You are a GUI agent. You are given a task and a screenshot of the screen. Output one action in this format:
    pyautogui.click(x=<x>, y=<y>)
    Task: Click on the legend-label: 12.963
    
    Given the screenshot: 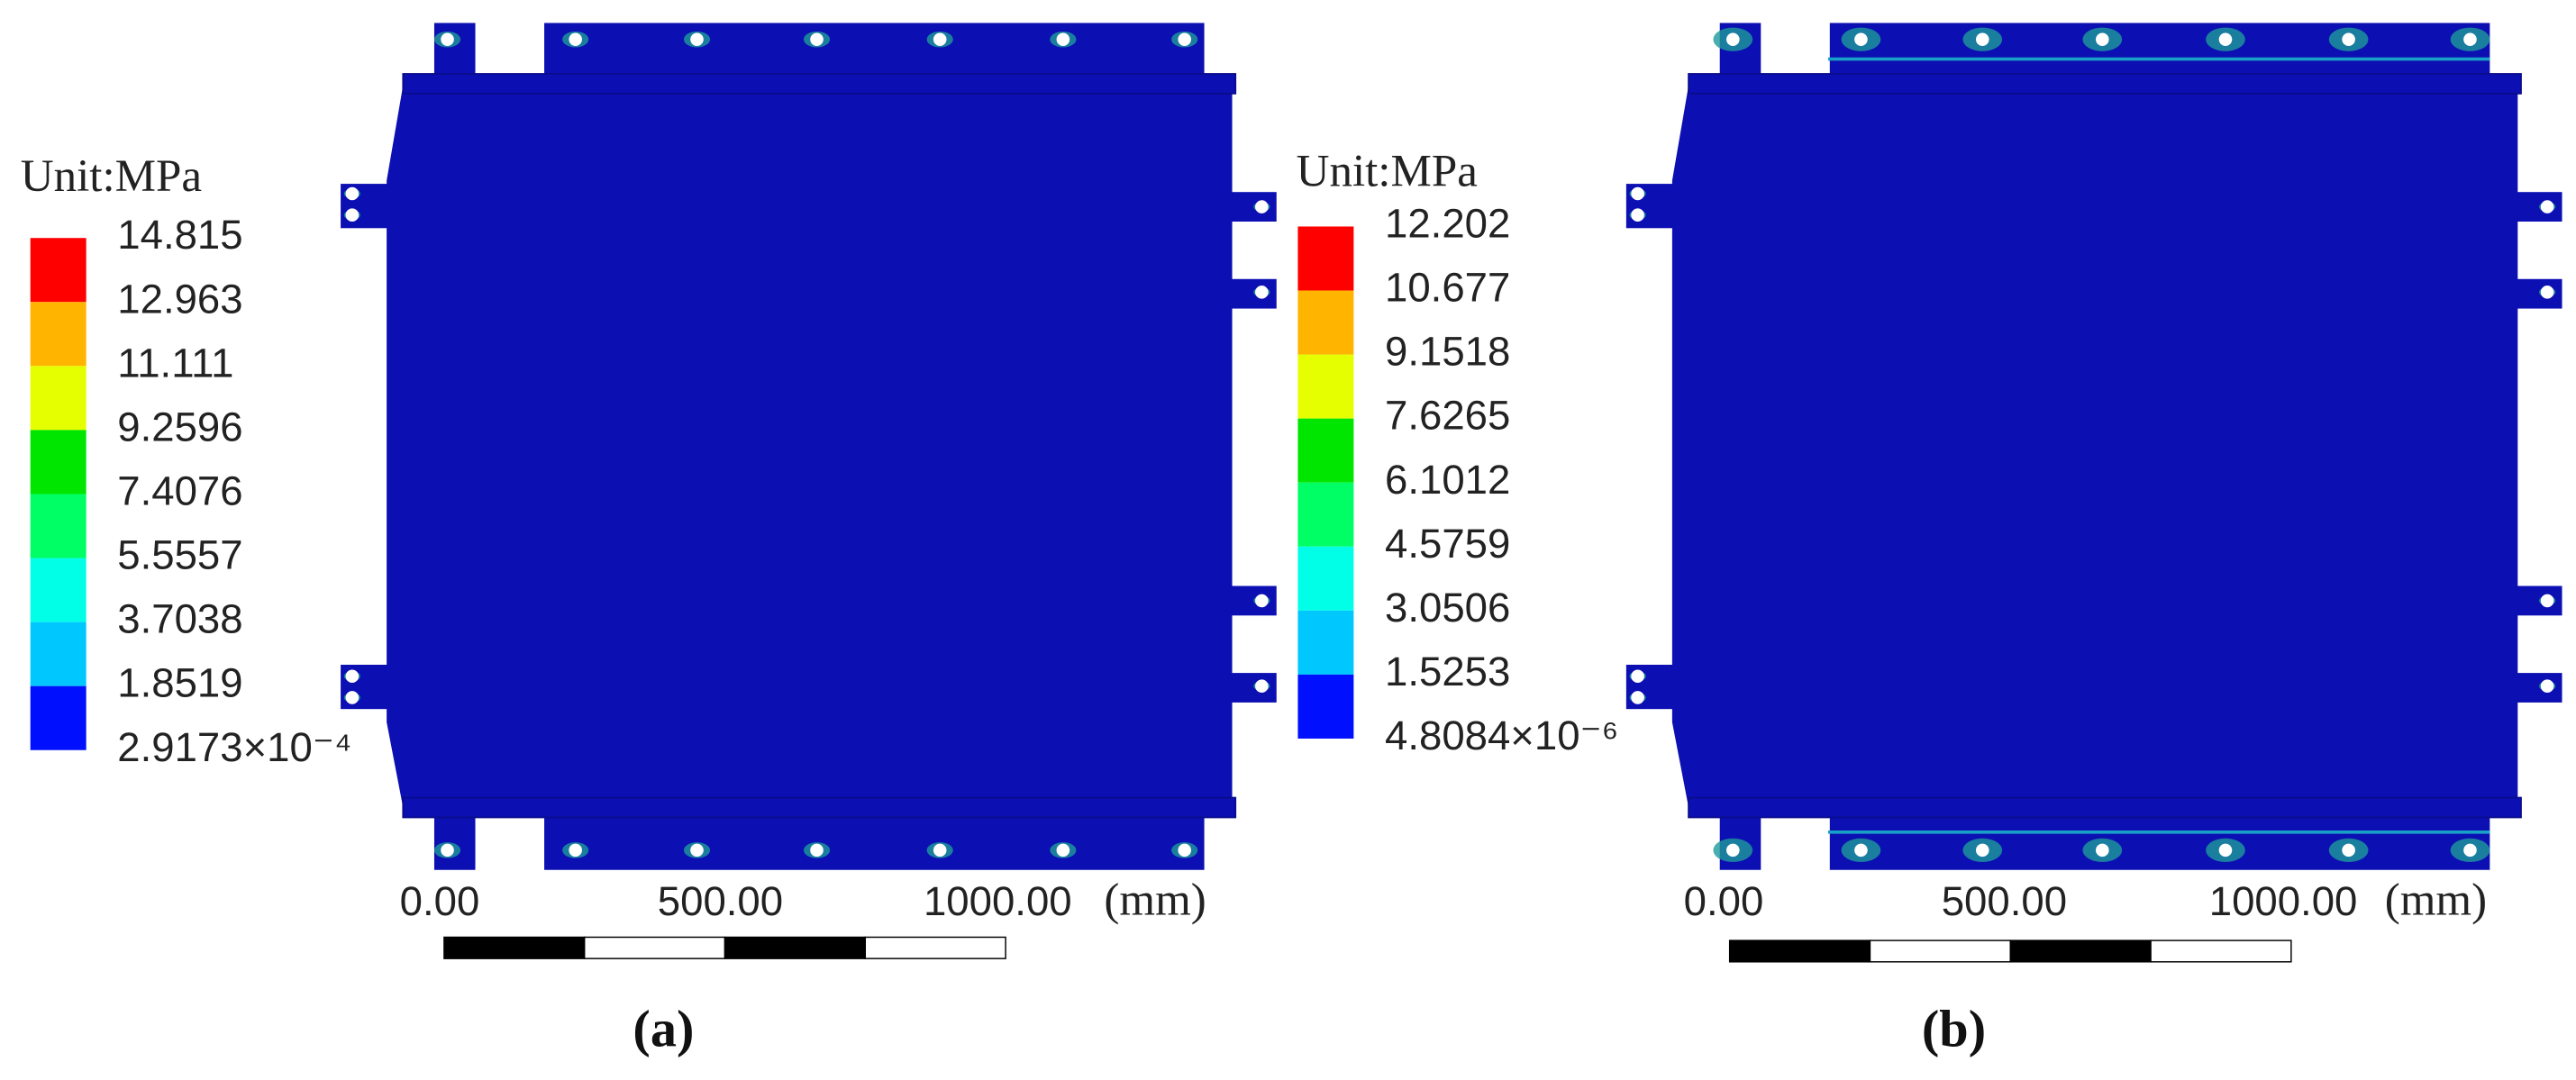 What is the action you would take?
    pyautogui.click(x=179, y=299)
    